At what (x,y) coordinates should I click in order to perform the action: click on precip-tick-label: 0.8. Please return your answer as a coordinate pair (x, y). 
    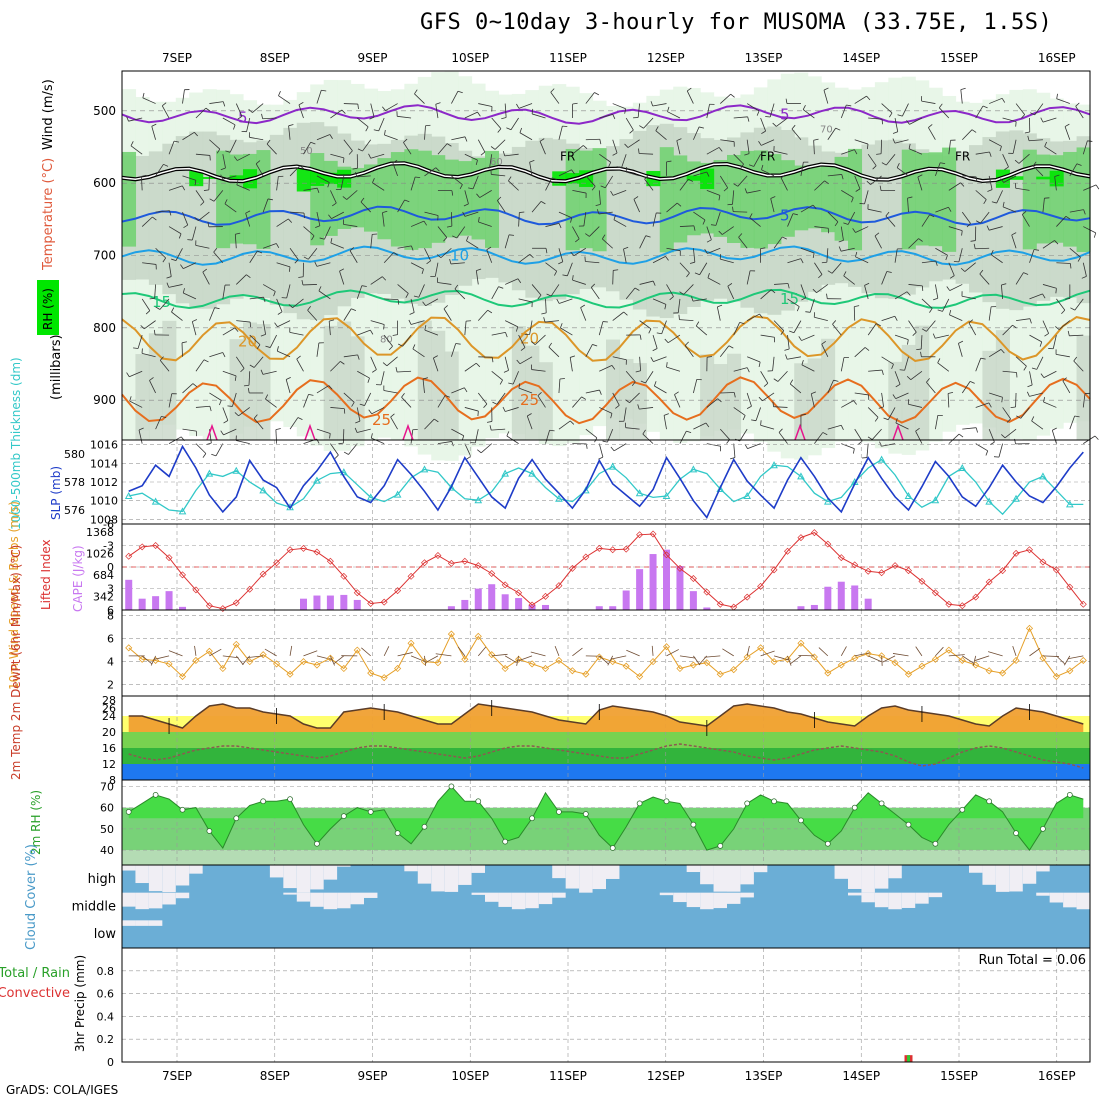
    Looking at the image, I should click on (106, 971).